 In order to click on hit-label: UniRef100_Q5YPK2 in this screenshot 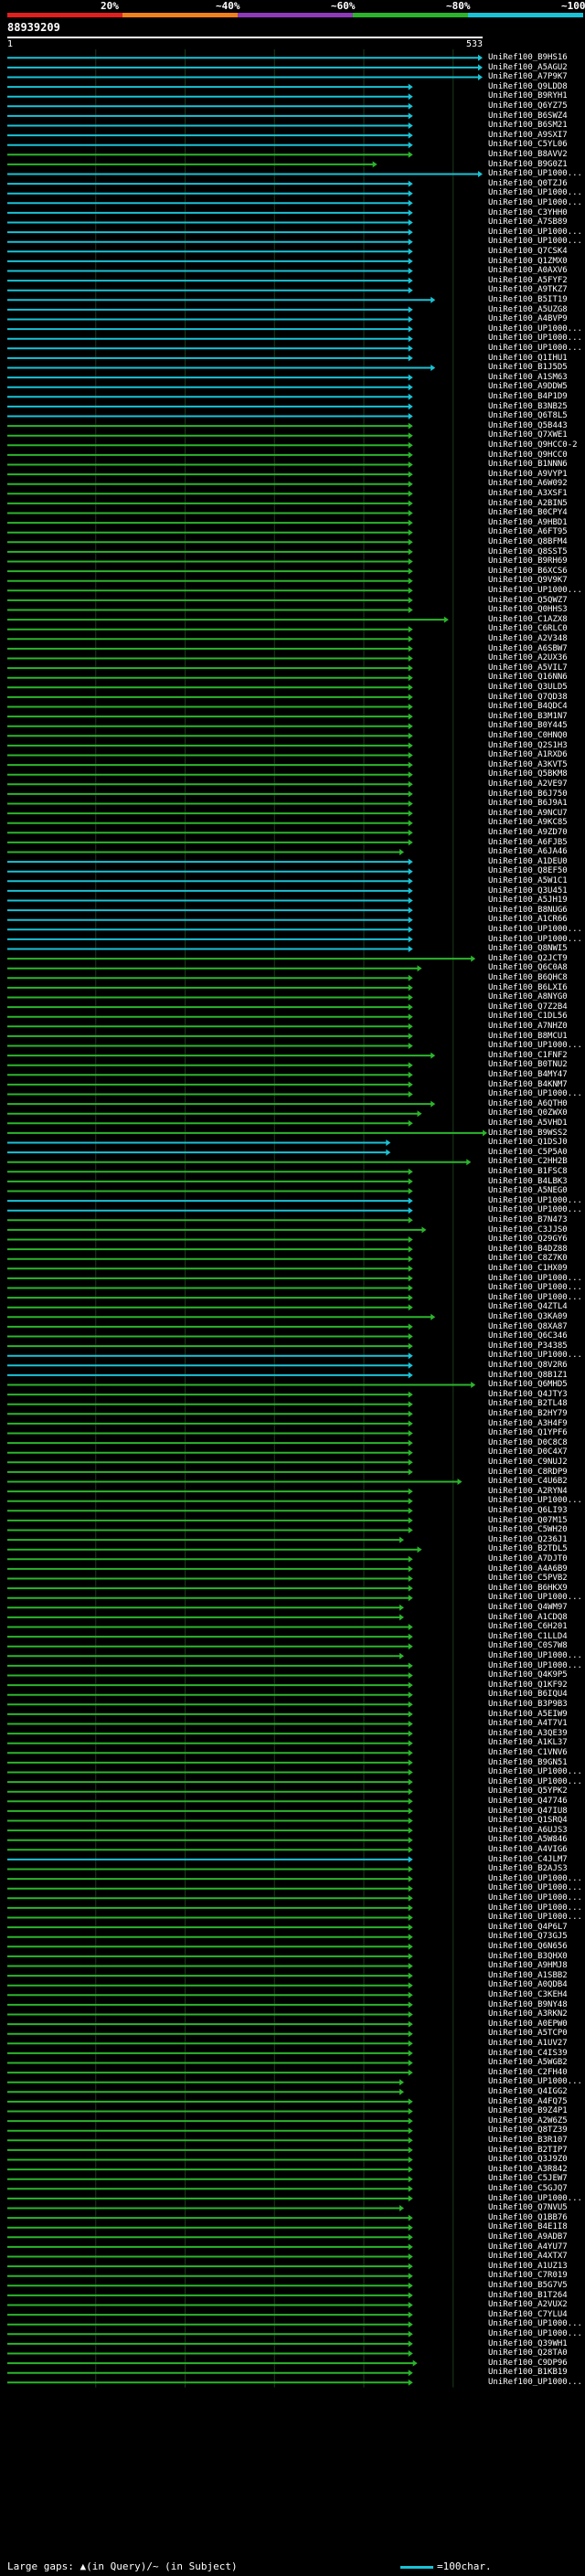, I will do `click(528, 1791)`.